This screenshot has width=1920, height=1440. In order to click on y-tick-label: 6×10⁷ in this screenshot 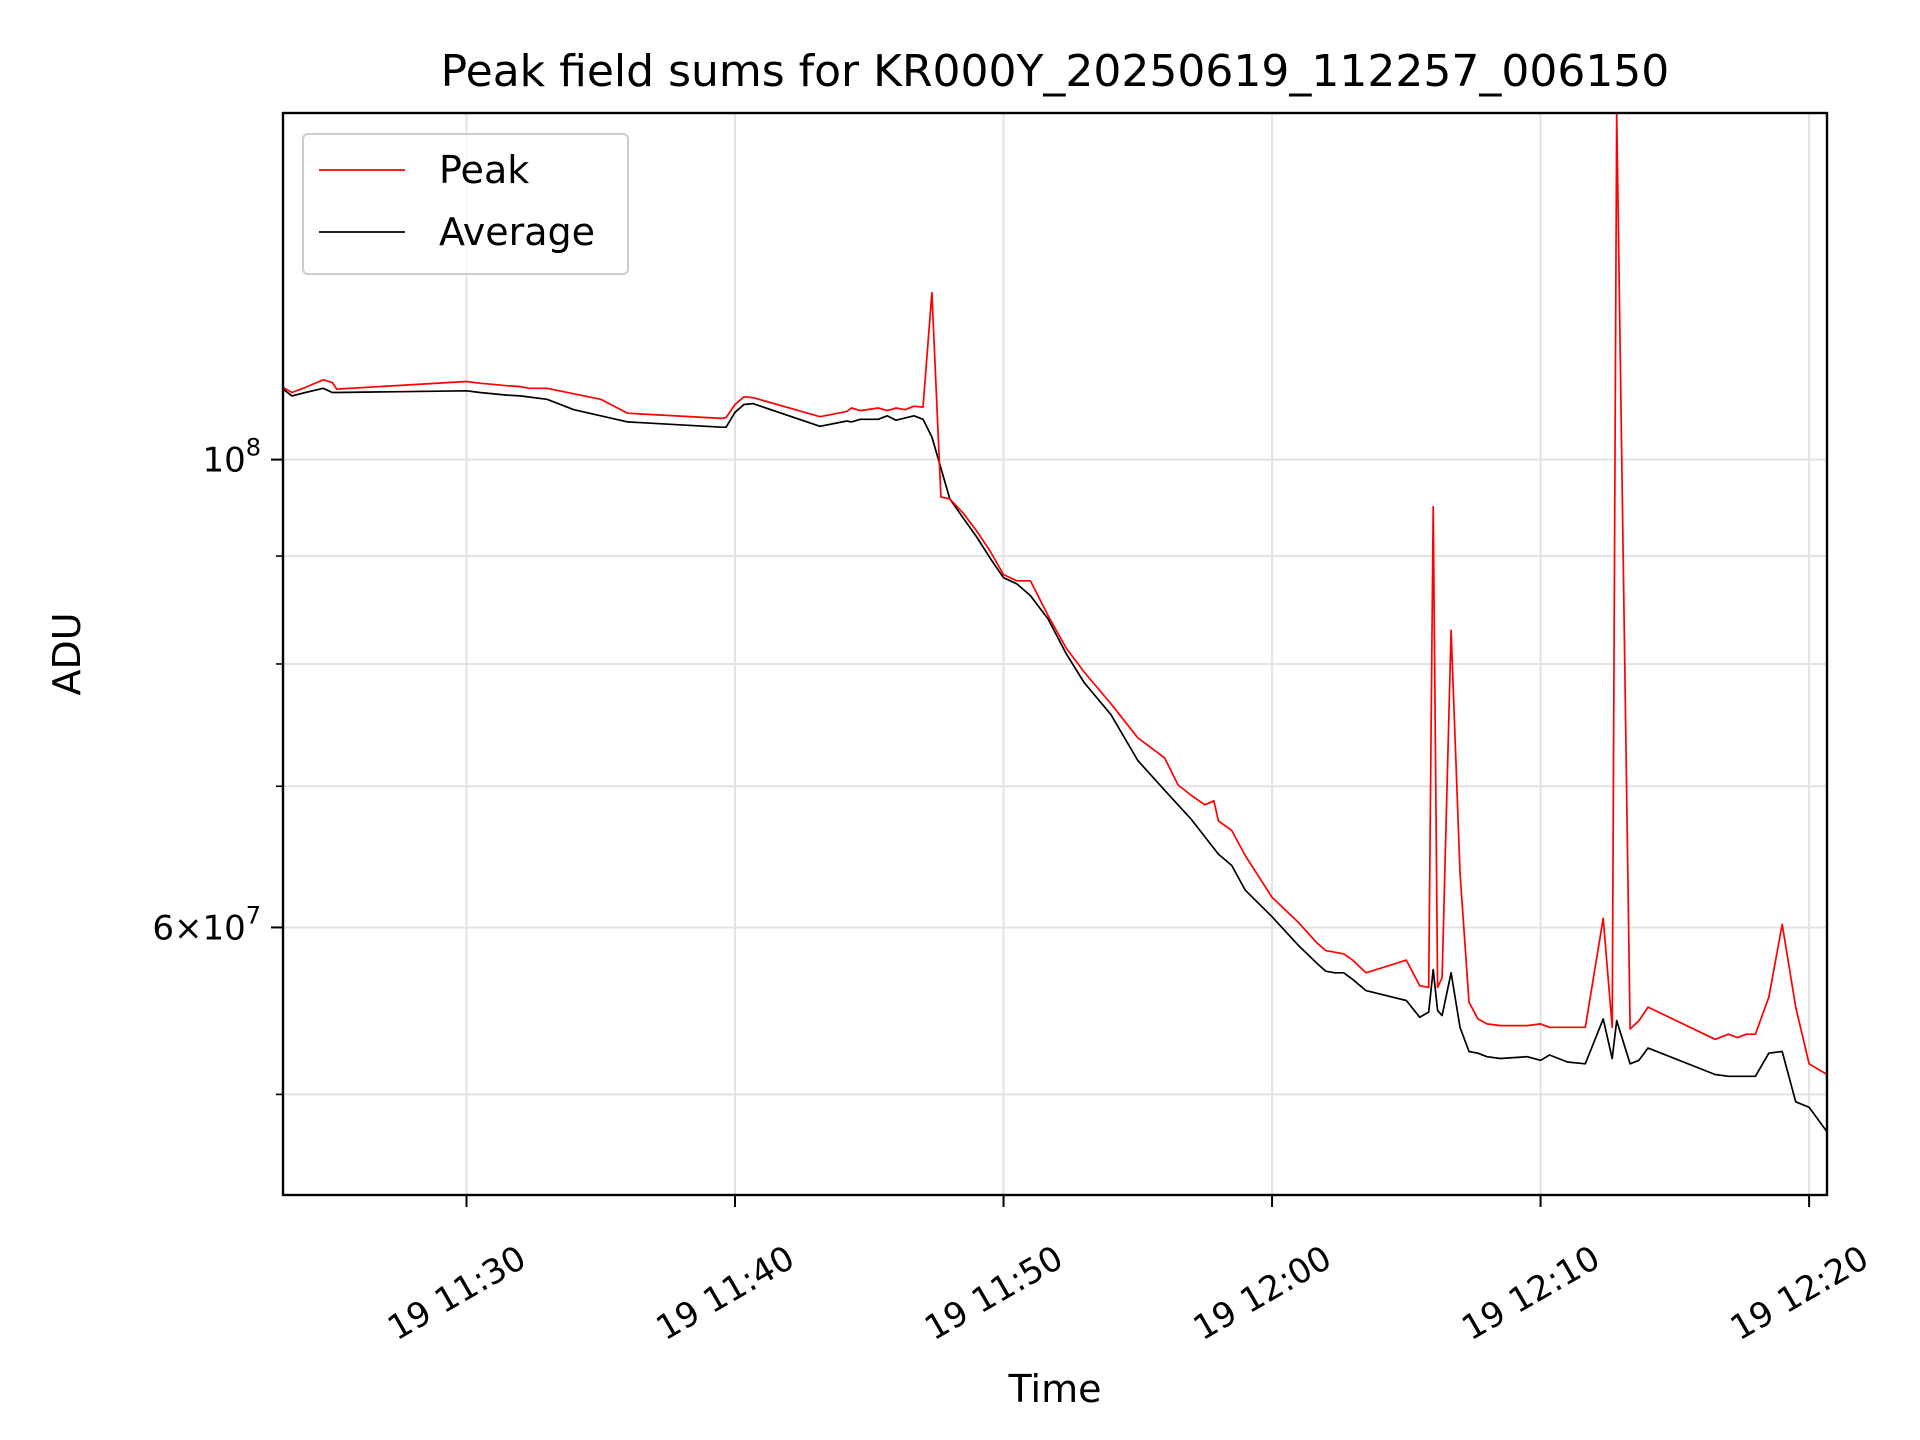, I will do `click(206, 924)`.